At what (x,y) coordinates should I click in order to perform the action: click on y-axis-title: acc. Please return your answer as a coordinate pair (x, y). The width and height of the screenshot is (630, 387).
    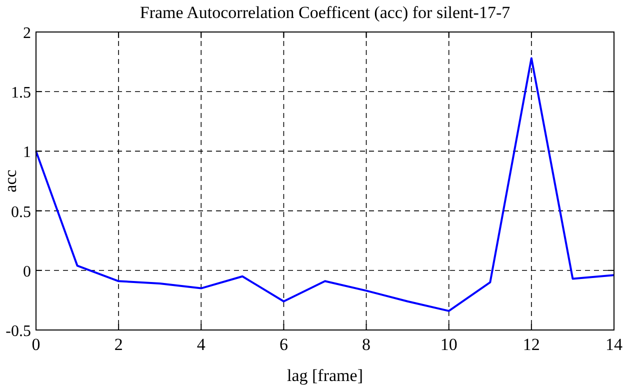
    Looking at the image, I should click on (10, 180).